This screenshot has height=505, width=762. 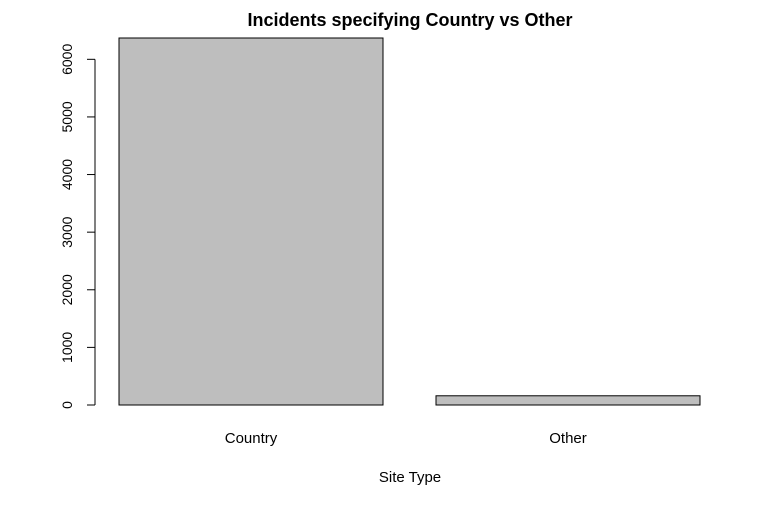 What do you see at coordinates (67, 116) in the screenshot?
I see `y-tick-label: 5000` at bounding box center [67, 116].